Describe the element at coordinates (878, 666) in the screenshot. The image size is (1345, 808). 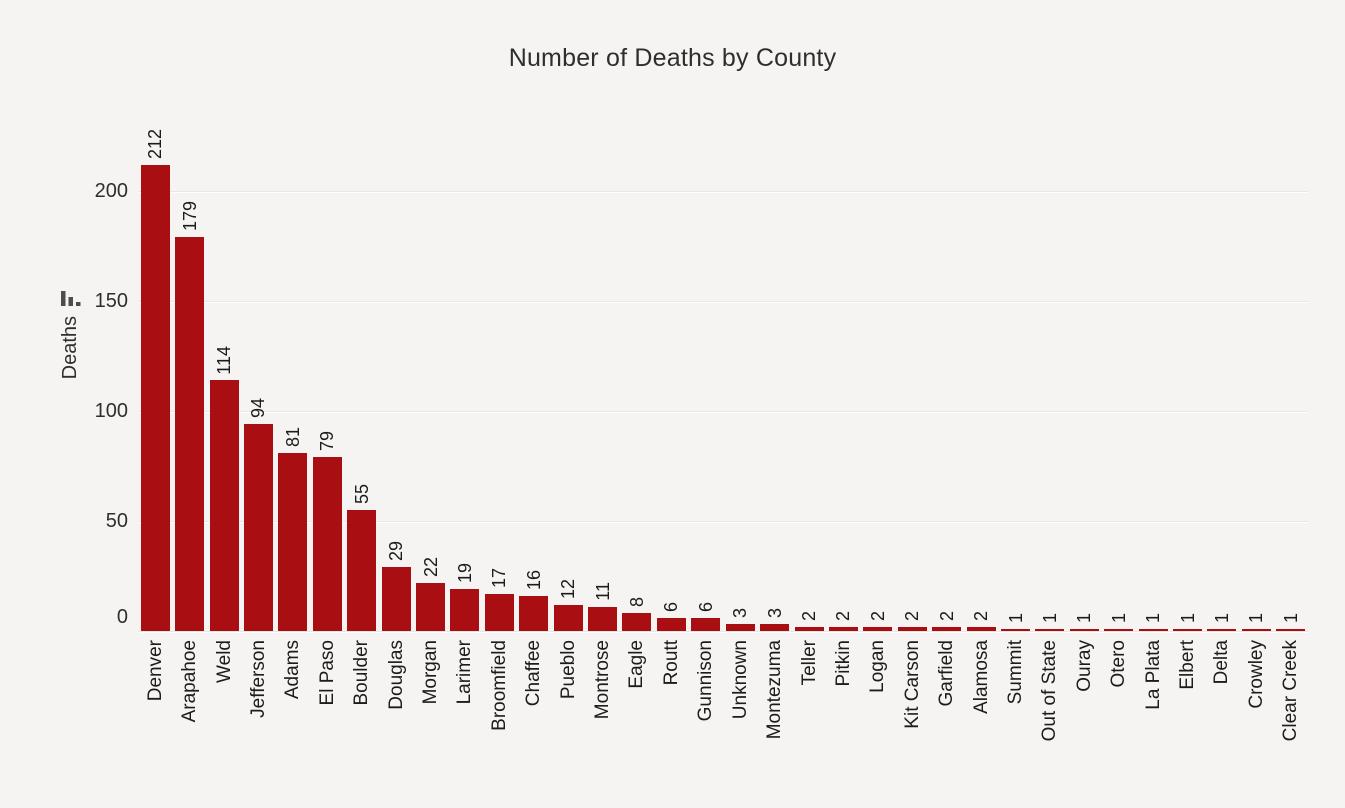
I see `x-axis-label: Logan` at that location.